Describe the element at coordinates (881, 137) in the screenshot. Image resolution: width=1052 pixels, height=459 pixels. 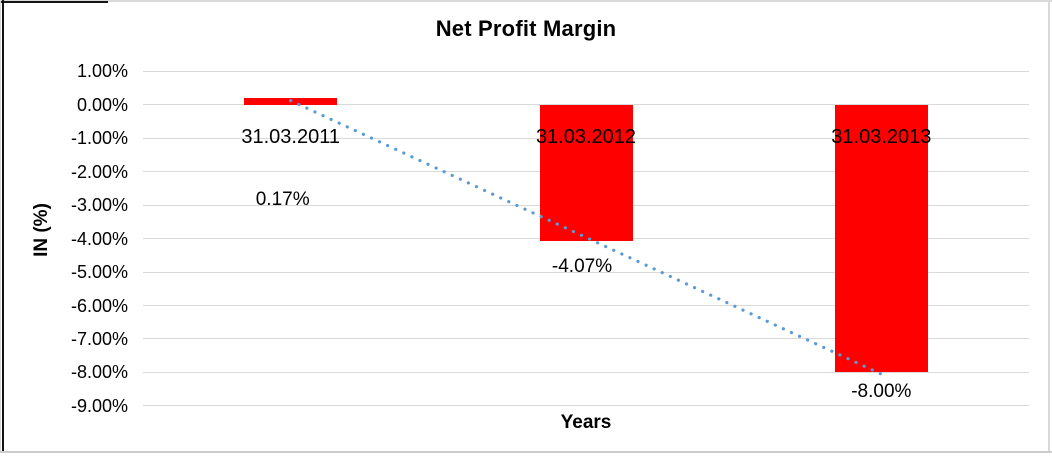
I see `x-category-label: 31.03.2013` at that location.